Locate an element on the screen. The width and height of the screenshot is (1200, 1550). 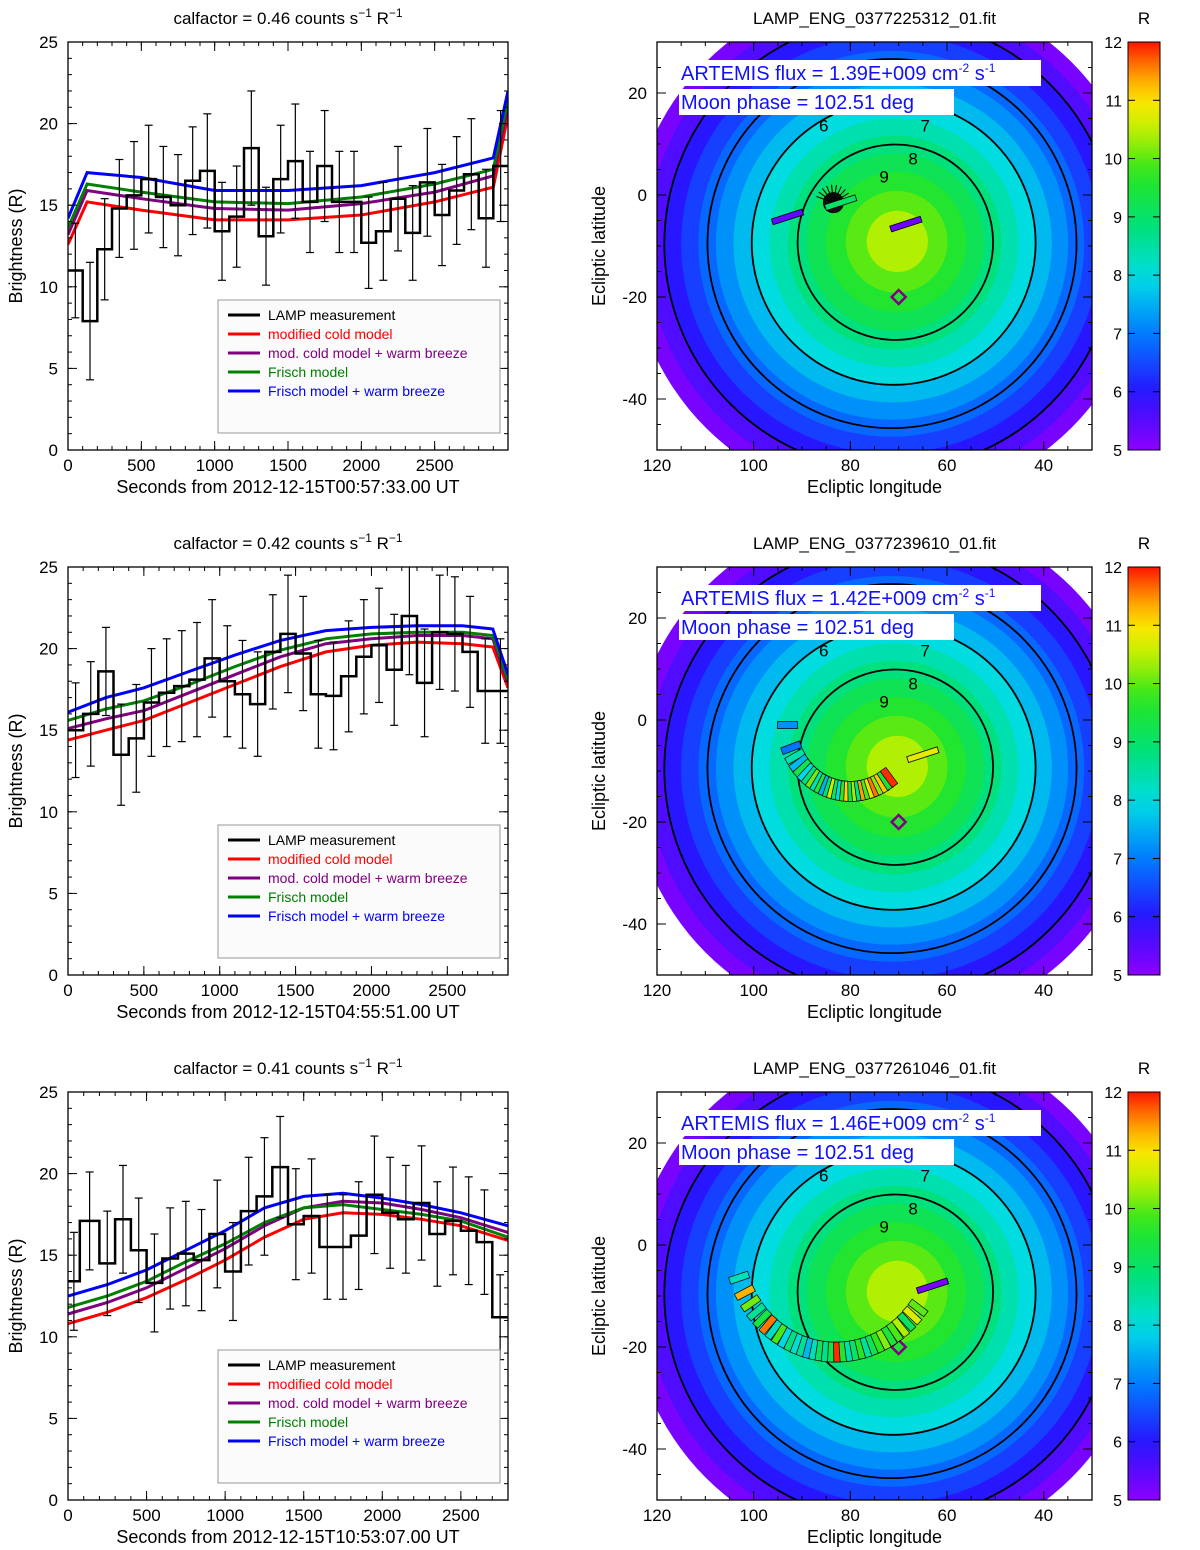
series-line-coldwarm is located at coordinates (288, 170).